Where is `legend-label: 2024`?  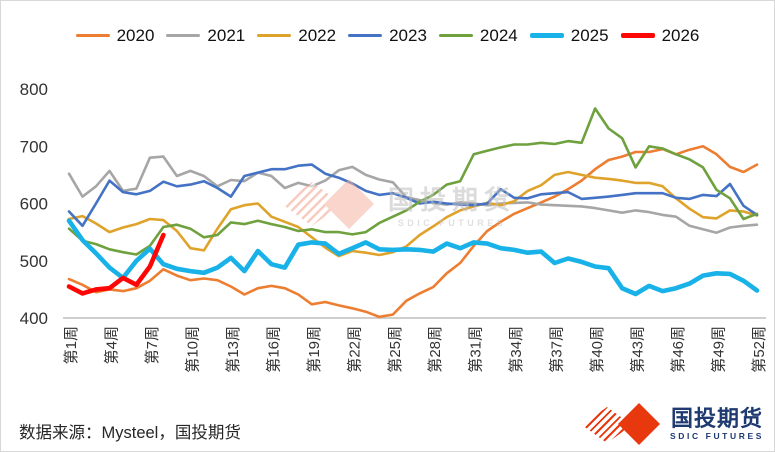
legend-label: 2024 is located at coordinates (498, 35).